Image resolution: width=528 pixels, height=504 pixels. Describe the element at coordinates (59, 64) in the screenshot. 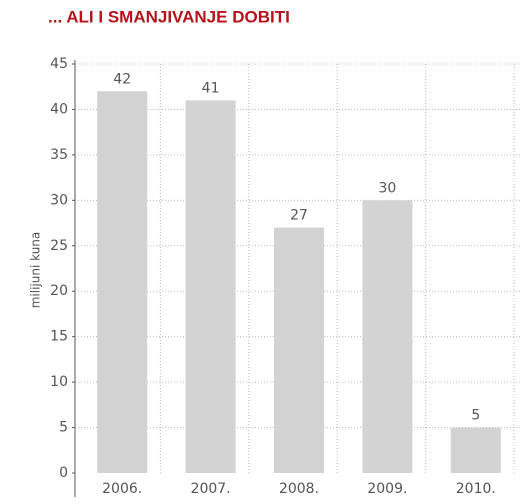

I see `y-tick-label: 45` at that location.